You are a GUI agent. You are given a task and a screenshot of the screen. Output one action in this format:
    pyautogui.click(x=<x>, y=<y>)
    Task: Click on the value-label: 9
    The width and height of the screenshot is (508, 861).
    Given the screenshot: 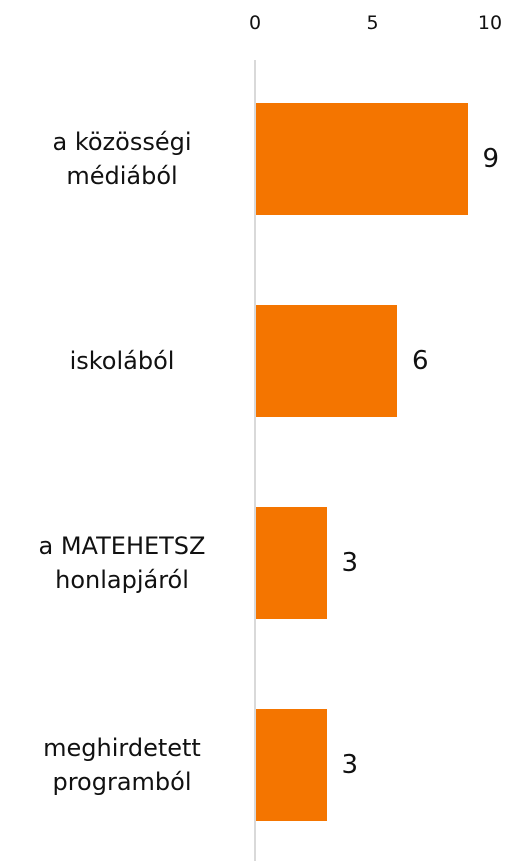 What is the action you would take?
    pyautogui.click(x=491, y=159)
    